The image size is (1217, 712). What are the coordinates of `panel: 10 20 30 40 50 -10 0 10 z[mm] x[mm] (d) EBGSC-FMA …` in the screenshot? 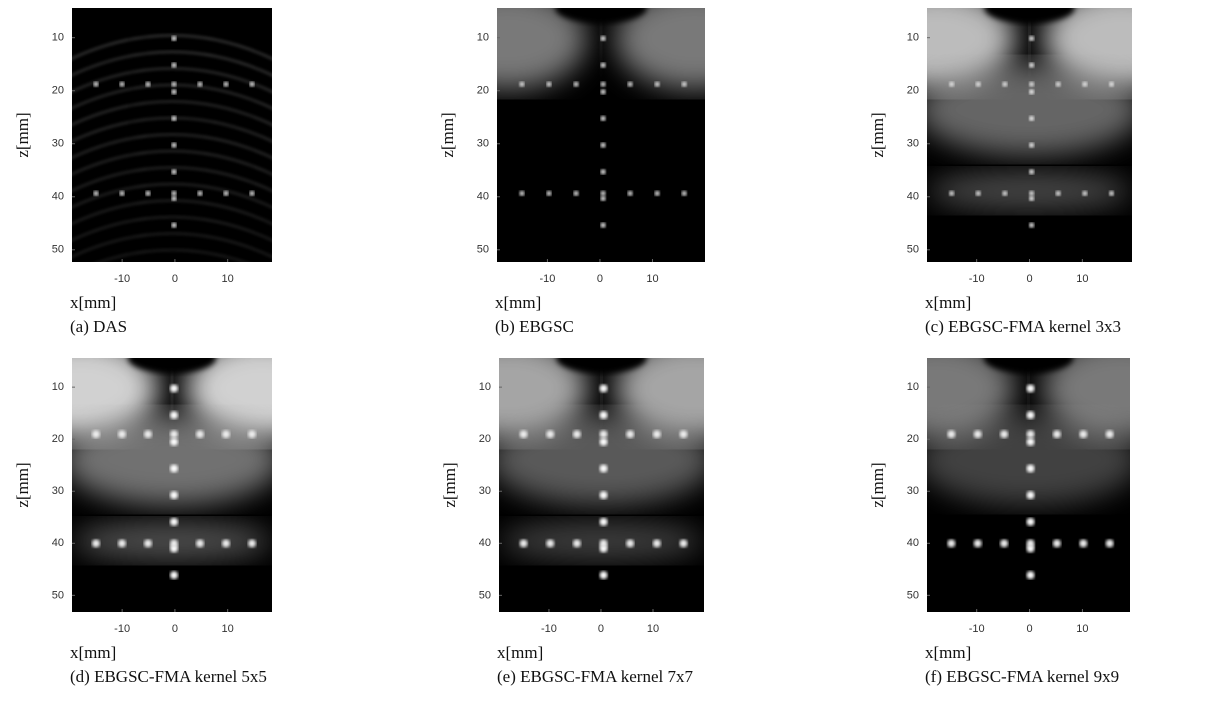 It's located at (142, 522).